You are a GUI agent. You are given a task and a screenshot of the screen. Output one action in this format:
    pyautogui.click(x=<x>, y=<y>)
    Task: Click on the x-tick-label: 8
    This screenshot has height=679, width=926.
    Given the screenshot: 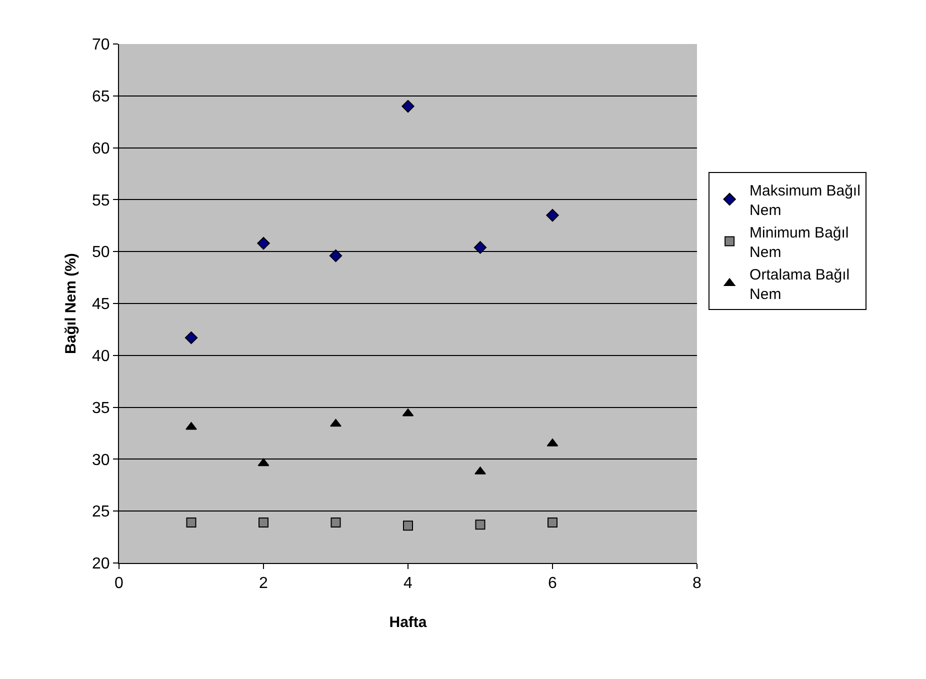 What is the action you would take?
    pyautogui.click(x=697, y=583)
    